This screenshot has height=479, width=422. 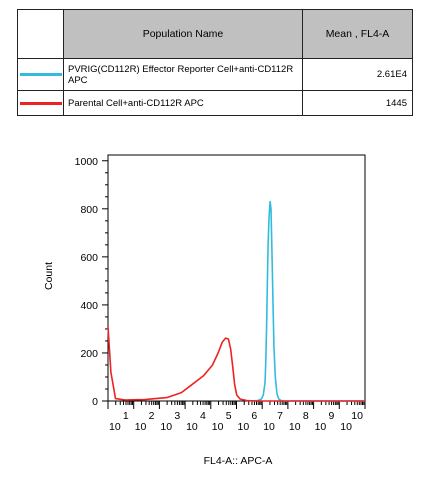 I want to click on cyan-legend-line, so click(x=40, y=74).